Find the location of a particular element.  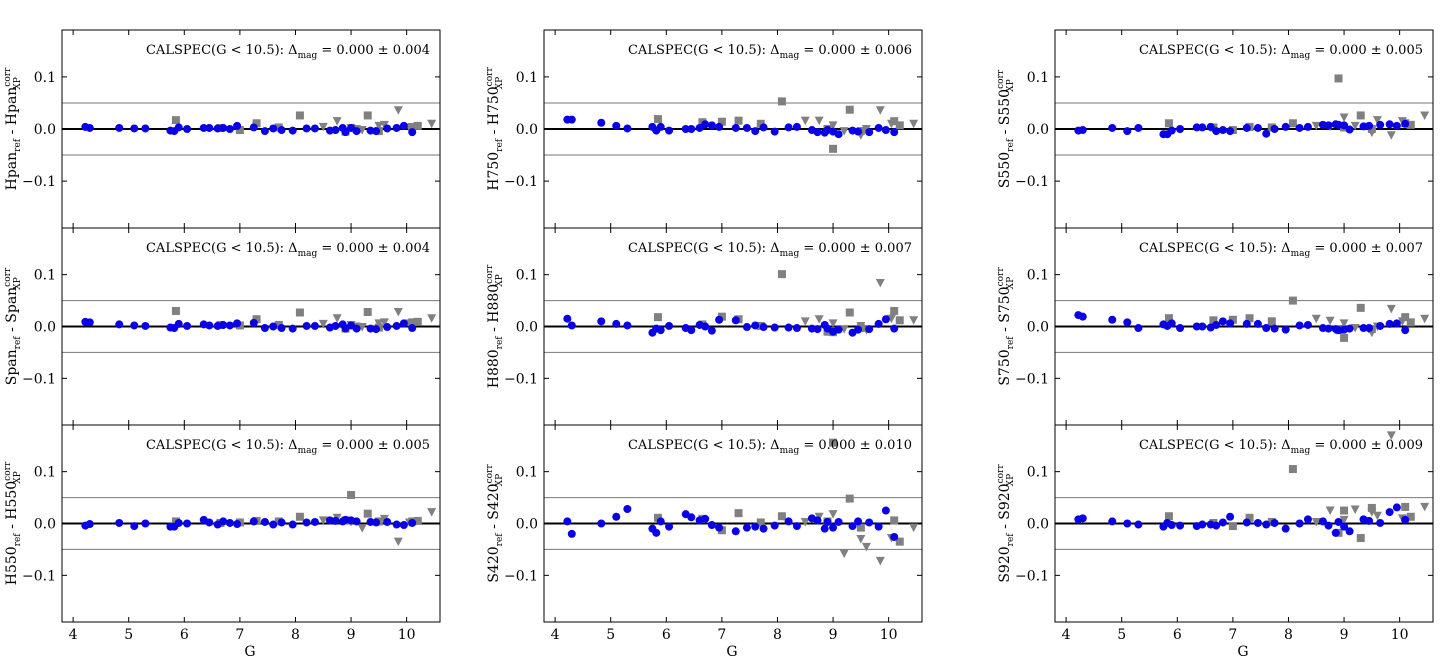

panel-annotation: CALSPEC(G < 10.5): Δmag = 0.000 ± 0.006 is located at coordinates (770, 52).